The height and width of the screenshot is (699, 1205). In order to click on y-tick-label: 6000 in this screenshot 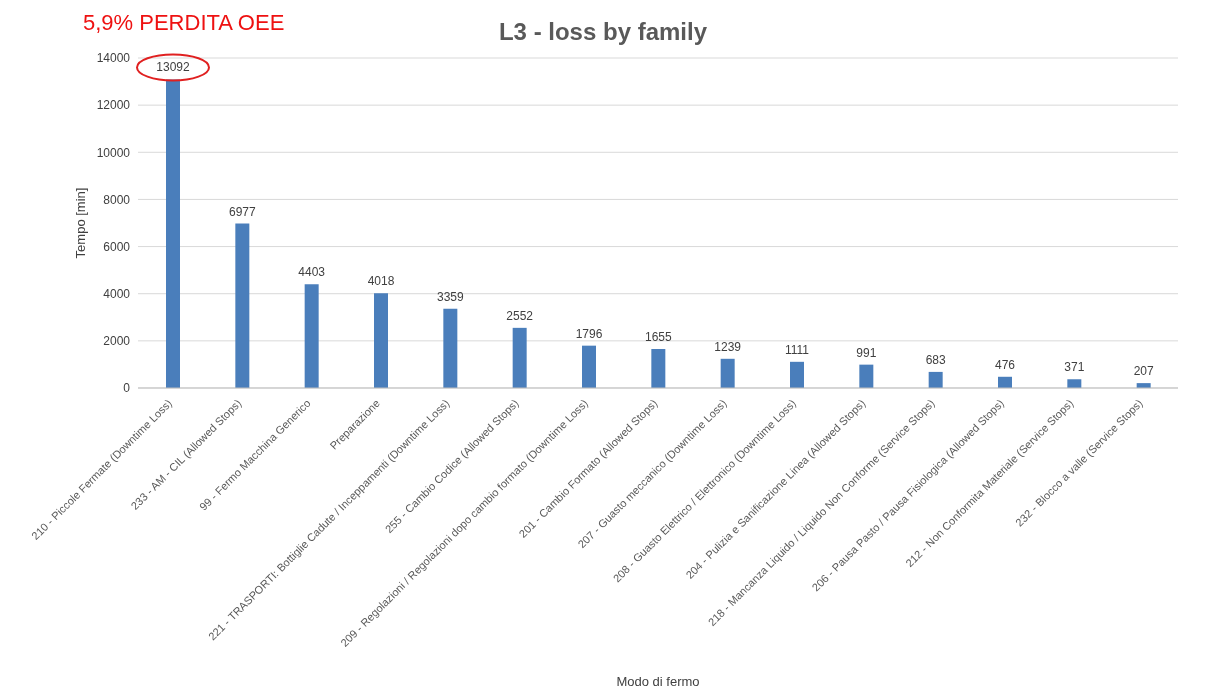, I will do `click(117, 246)`.